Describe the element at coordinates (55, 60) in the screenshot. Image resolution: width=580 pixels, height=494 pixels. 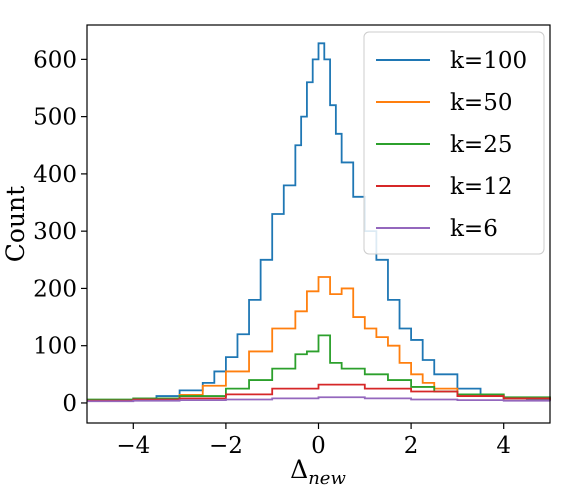
I see `y-tick-label: 600` at that location.